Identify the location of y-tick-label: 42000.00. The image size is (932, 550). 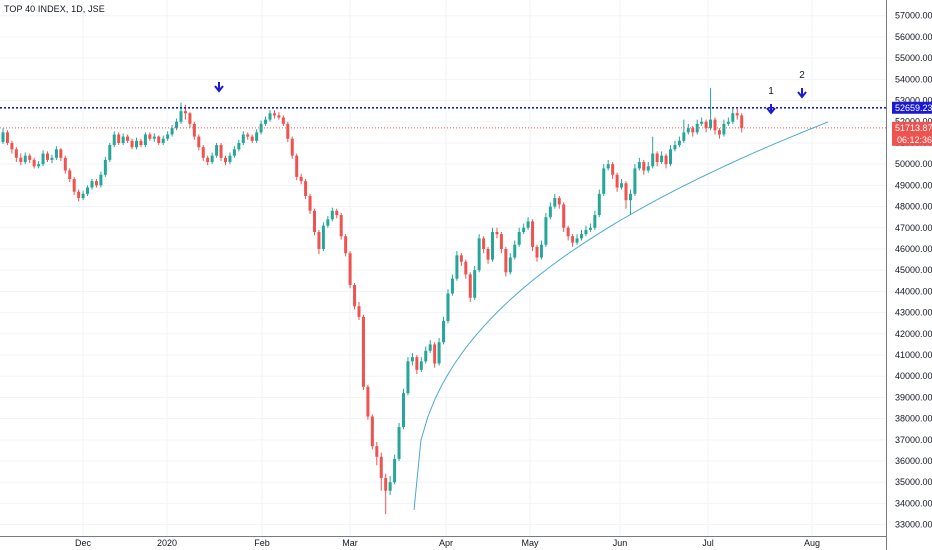
(913, 334).